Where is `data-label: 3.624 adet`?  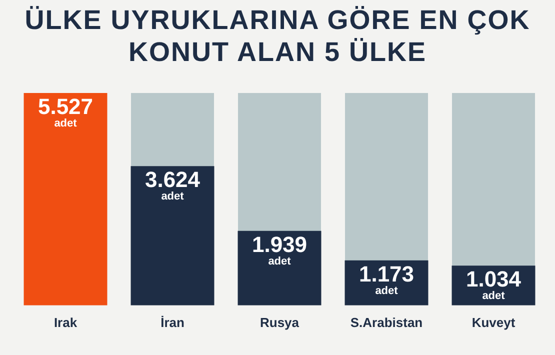
data-label: 3.624 adet is located at coordinates (172, 185).